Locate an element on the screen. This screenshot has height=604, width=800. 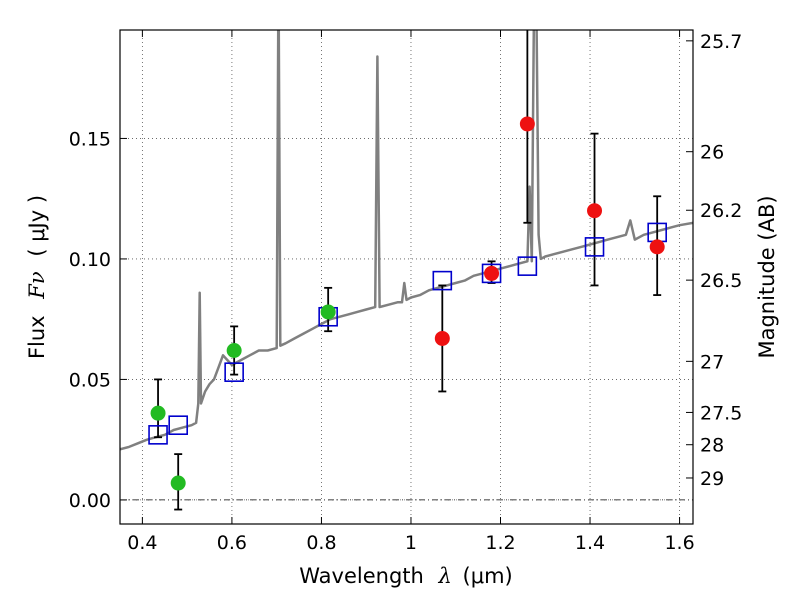
x-tick-label: 1.6 is located at coordinates (679, 543).